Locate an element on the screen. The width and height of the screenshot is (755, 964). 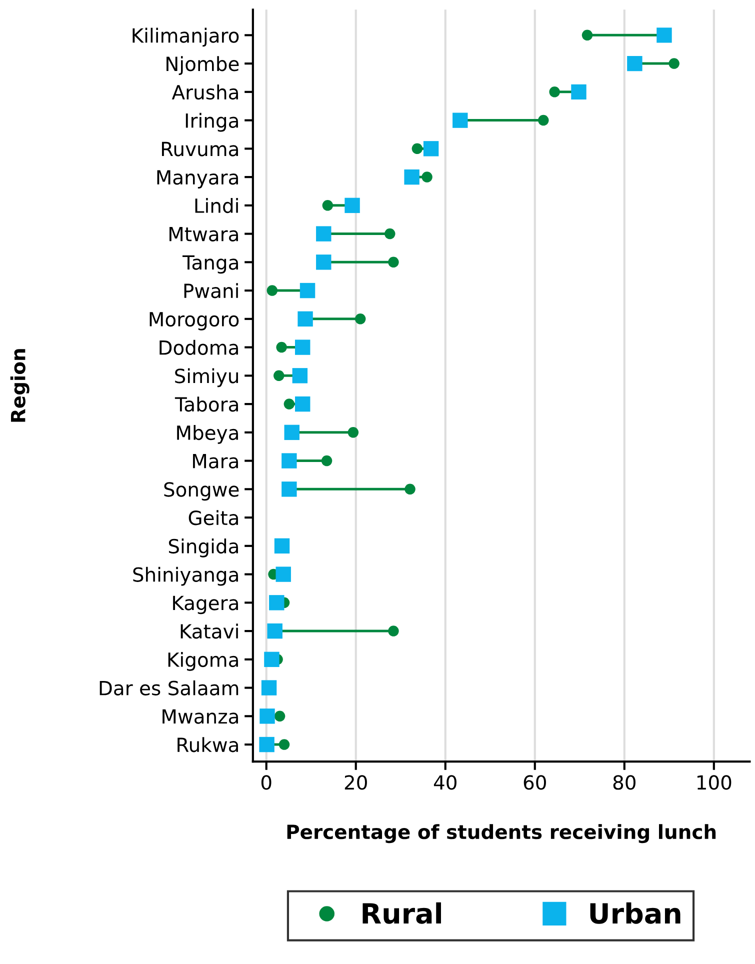
y-tick-label: Simiyu is located at coordinates (206, 378).